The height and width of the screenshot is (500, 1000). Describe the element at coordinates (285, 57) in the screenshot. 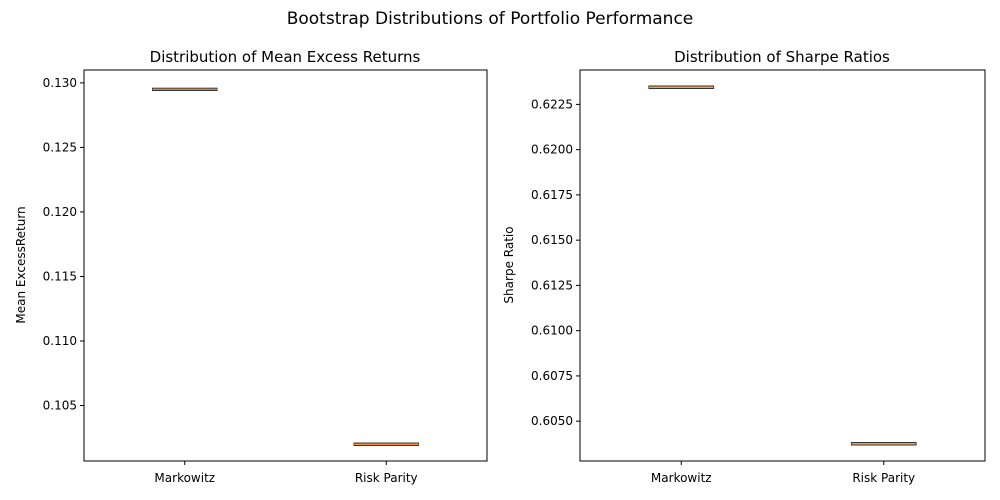

I see `chart-title: Distribution of Mean Excess Returns` at that location.